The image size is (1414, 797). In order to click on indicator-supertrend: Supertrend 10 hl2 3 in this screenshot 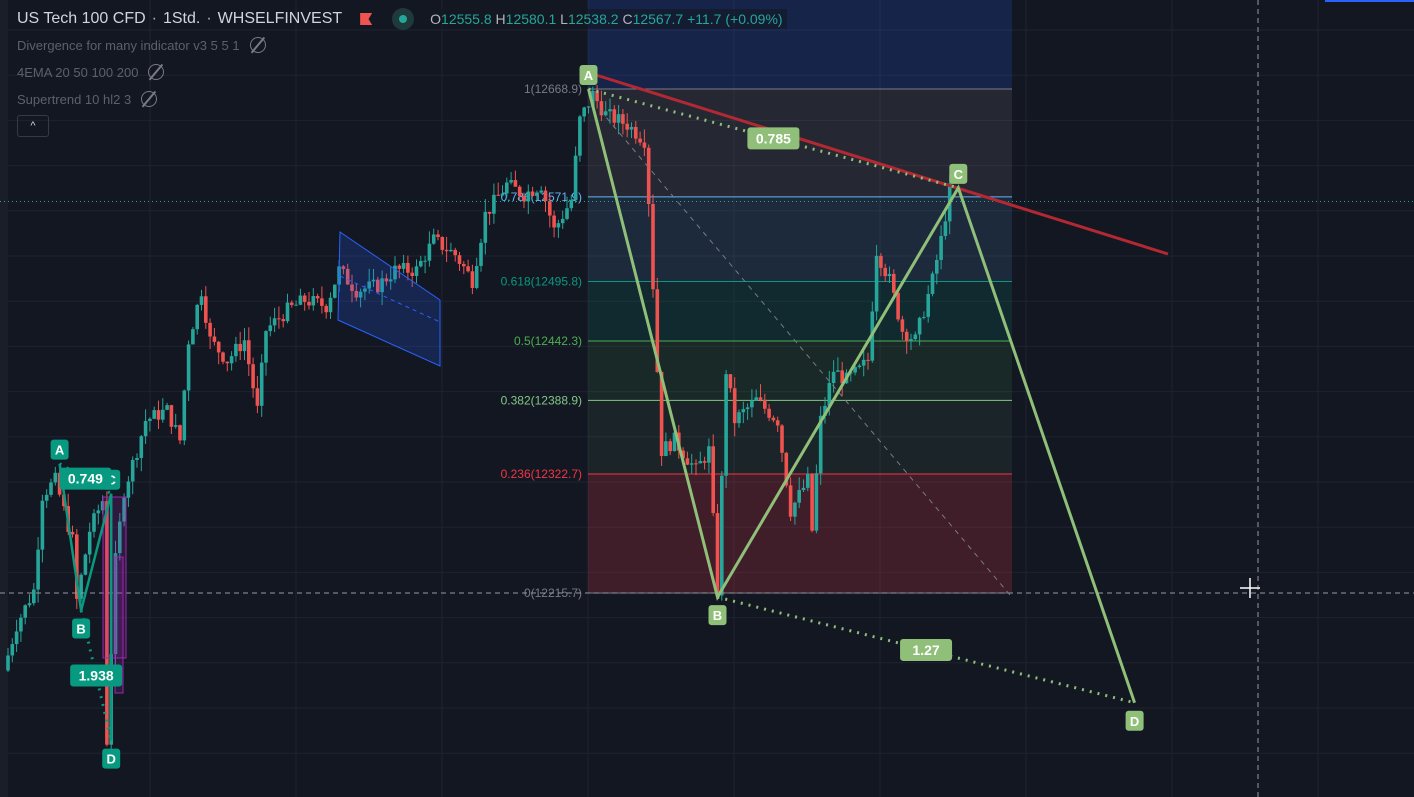, I will do `click(87, 99)`.